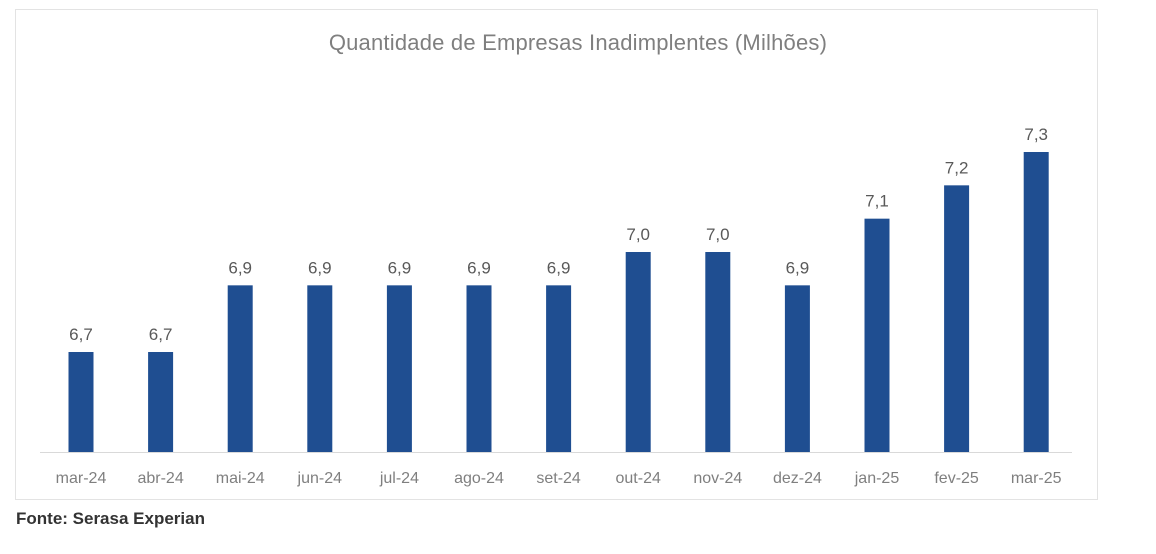 Image resolution: width=1156 pixels, height=554 pixels. Describe the element at coordinates (240, 267) in the screenshot. I see `data-label-mai-24: 6,9` at that location.